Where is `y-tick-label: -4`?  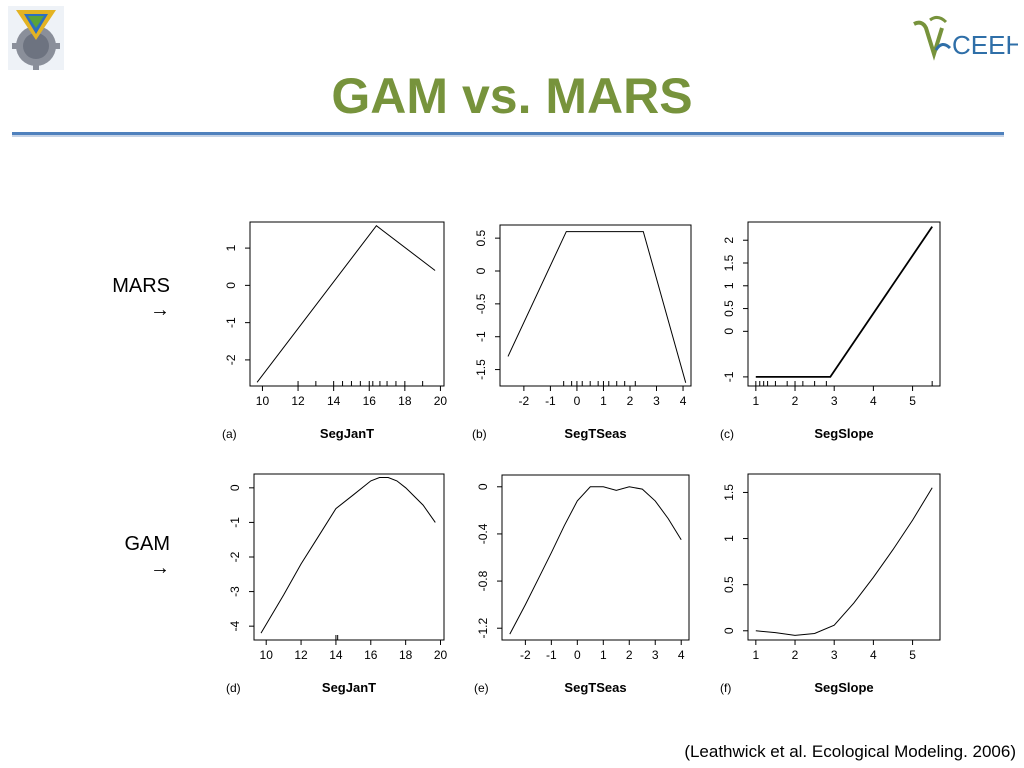
y-tick-label: -4 is located at coordinates (235, 626).